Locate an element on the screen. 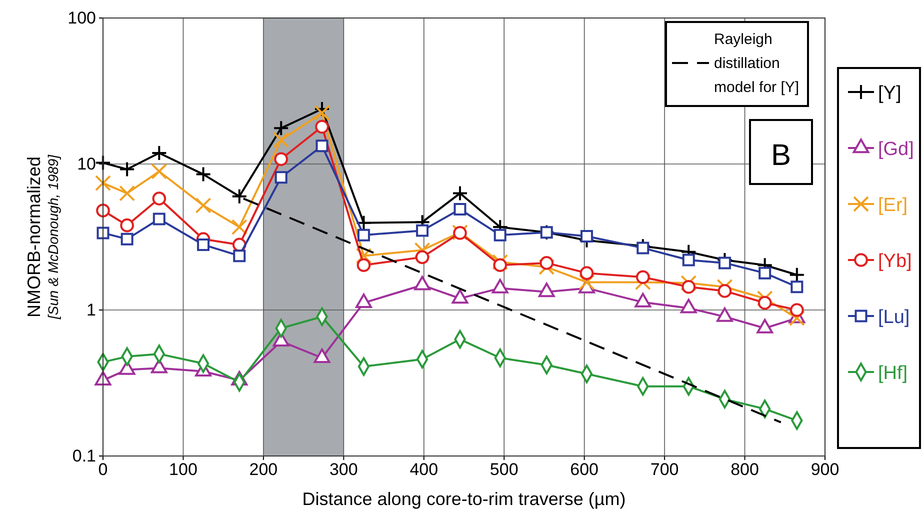 This screenshot has width=924, height=517. x-tick-label: 300 is located at coordinates (343, 470).